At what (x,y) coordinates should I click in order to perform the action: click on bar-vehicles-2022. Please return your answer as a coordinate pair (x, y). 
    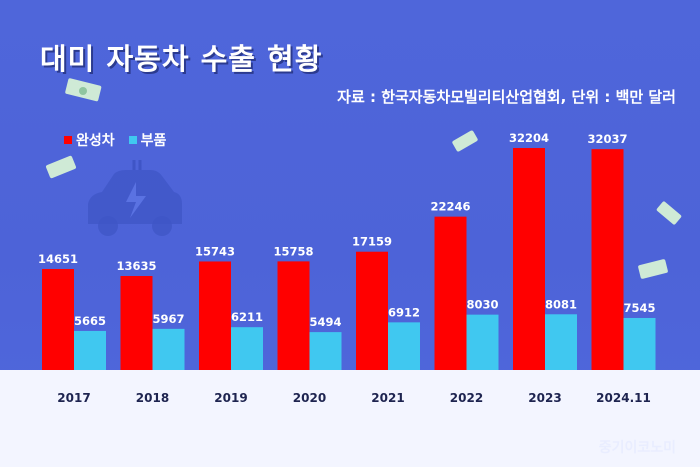
    Looking at the image, I should click on (450, 293).